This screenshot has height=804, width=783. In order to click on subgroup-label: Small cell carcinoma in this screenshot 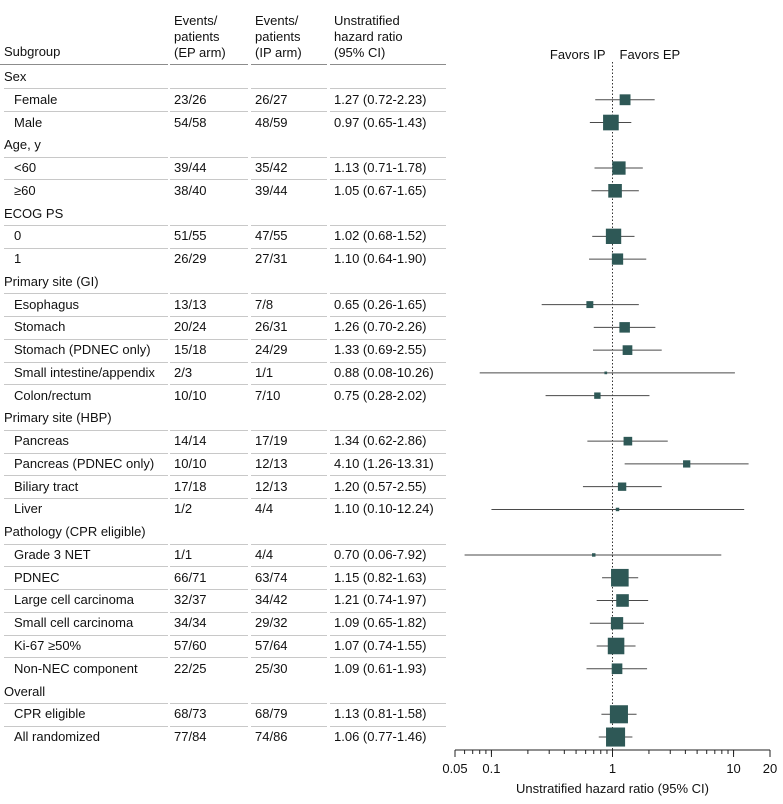, I will do `click(74, 623)`.